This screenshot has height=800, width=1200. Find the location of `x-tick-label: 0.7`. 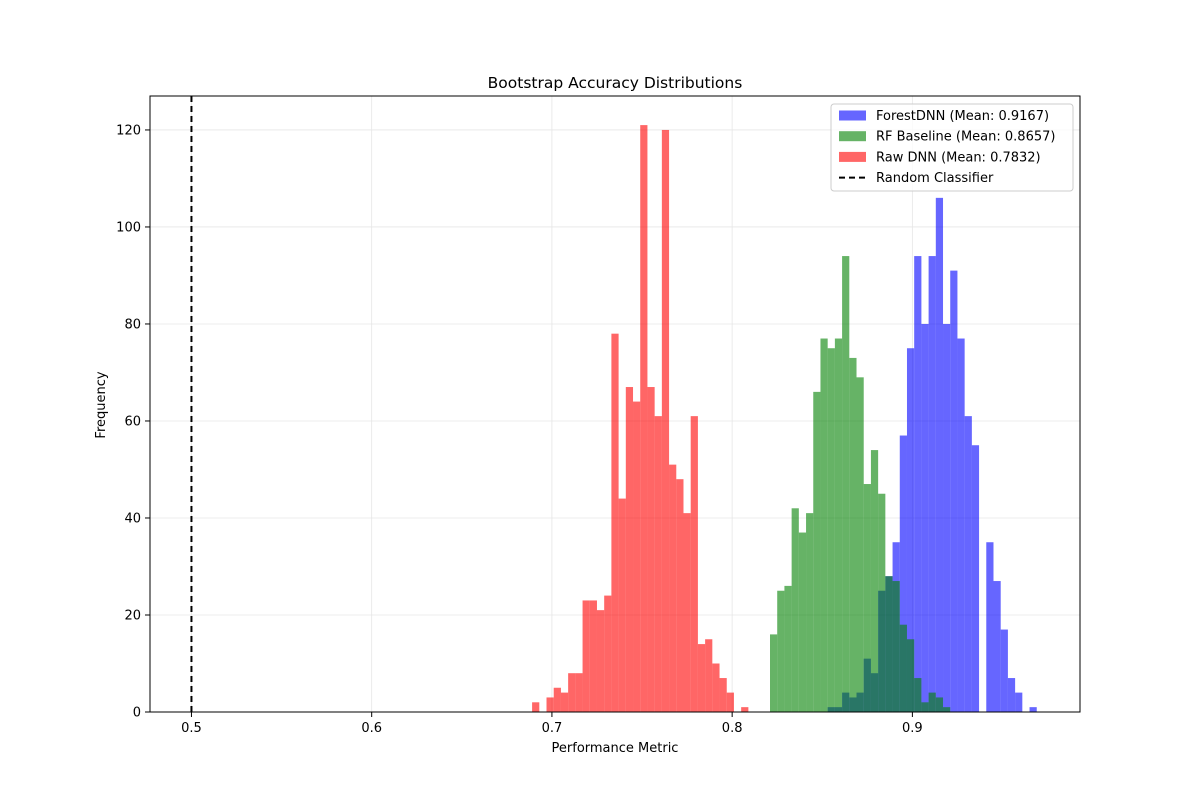

x-tick-label: 0.7 is located at coordinates (552, 728).